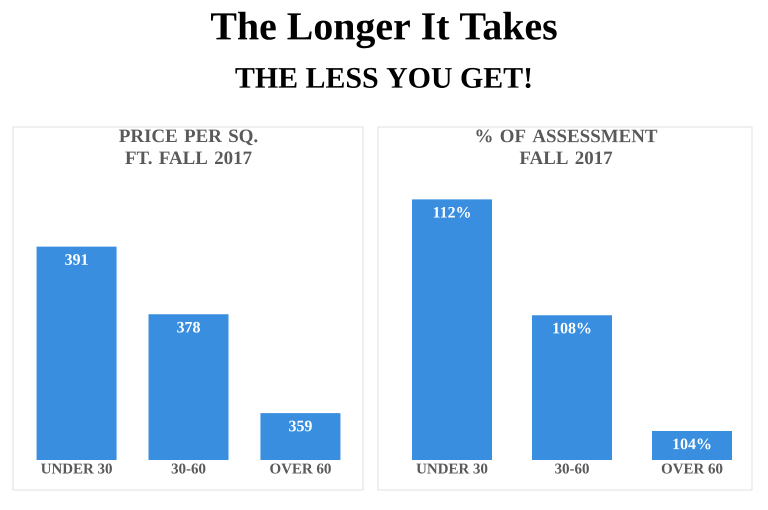 Image resolution: width=768 pixels, height=510 pixels. What do you see at coordinates (188, 327) in the screenshot?
I see `data-label: 378` at bounding box center [188, 327].